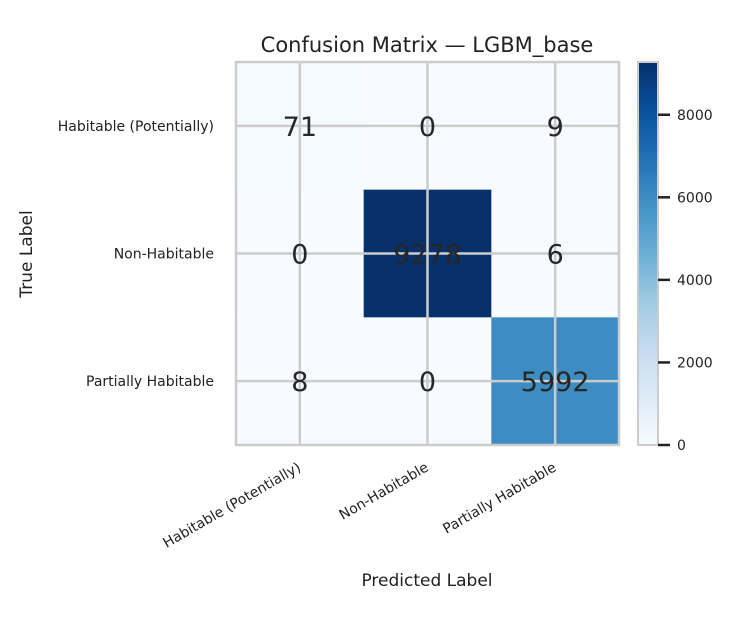  I want to click on cell-value-2-1: 0, so click(427, 382).